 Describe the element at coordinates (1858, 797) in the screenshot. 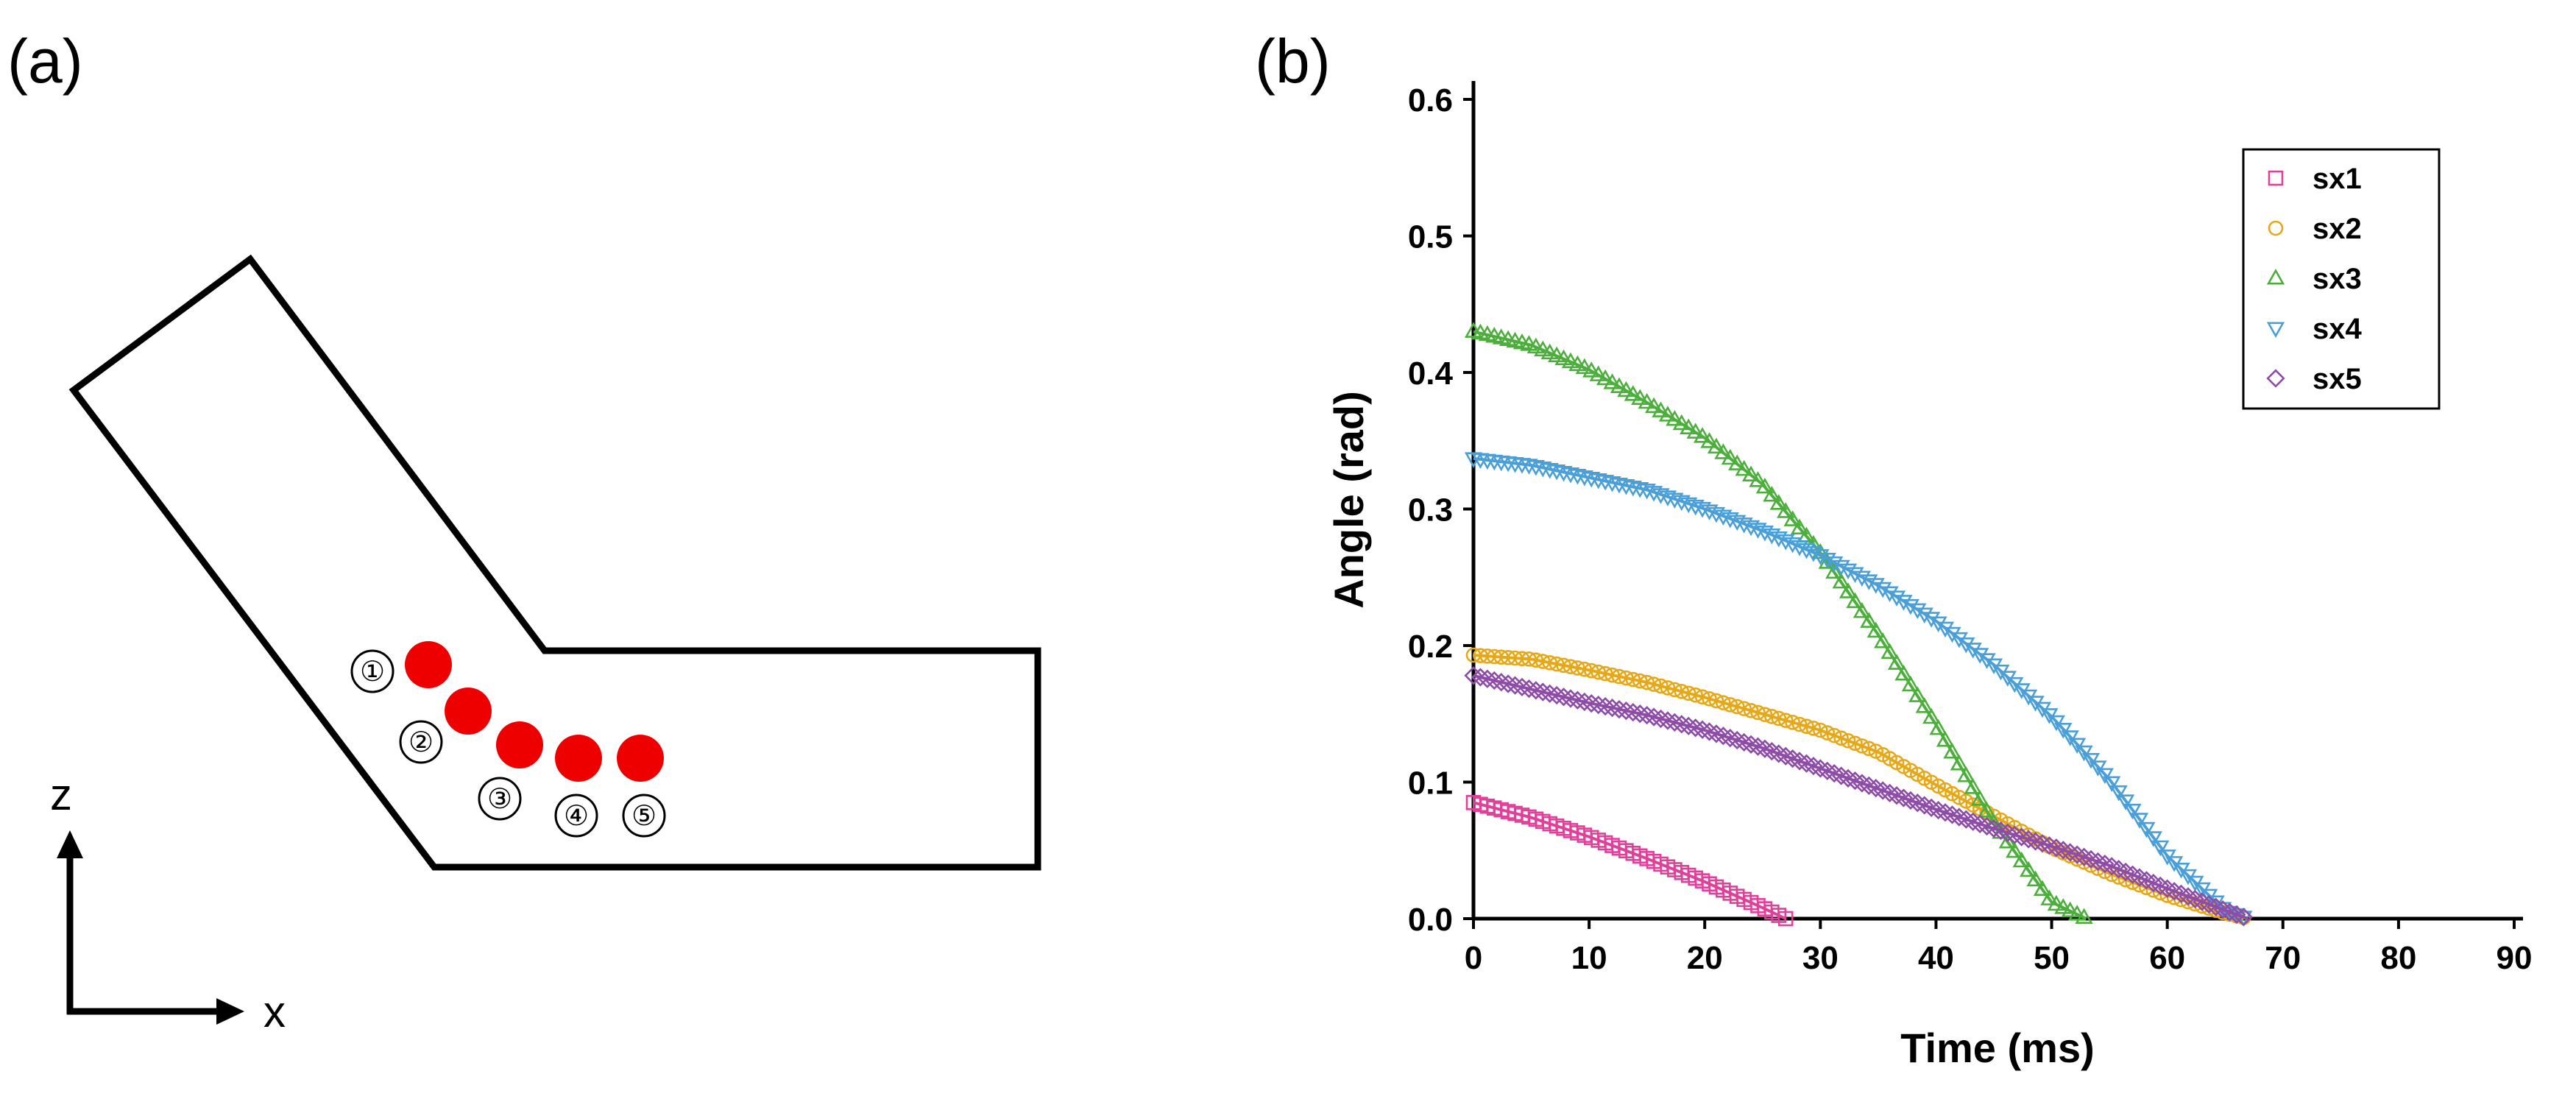

I see `series-sx5` at that location.